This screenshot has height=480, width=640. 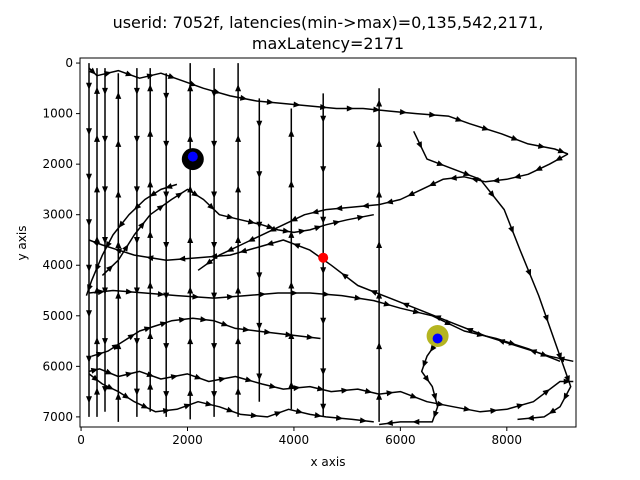 I want to click on y-tick-label-2: 2000, so click(x=57, y=164).